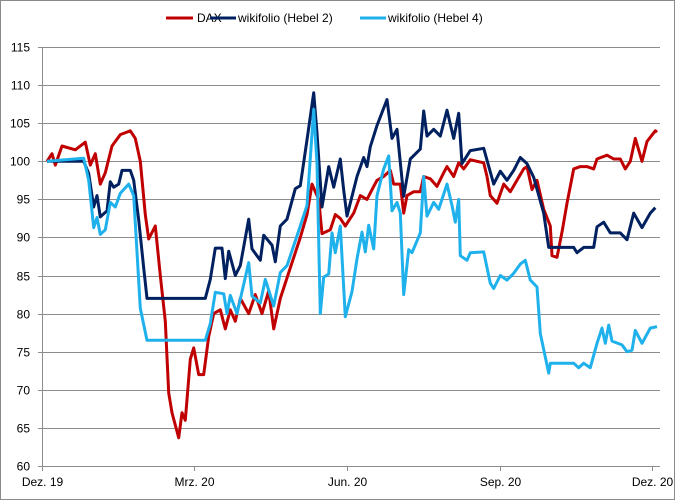 The height and width of the screenshot is (500, 675). I want to click on x-tick-label: Mrz. 20, so click(194, 482).